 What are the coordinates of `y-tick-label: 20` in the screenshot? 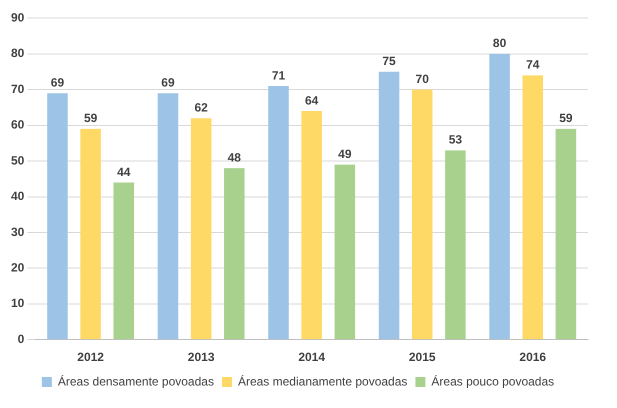 It's located at (17, 267).